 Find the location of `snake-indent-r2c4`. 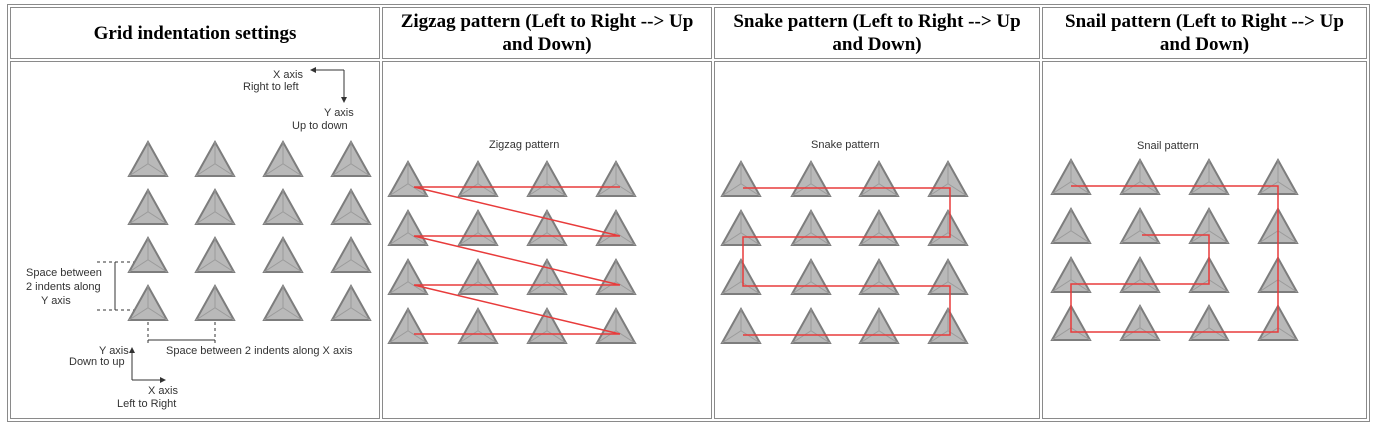

snake-indent-r2c4 is located at coordinates (948, 227).